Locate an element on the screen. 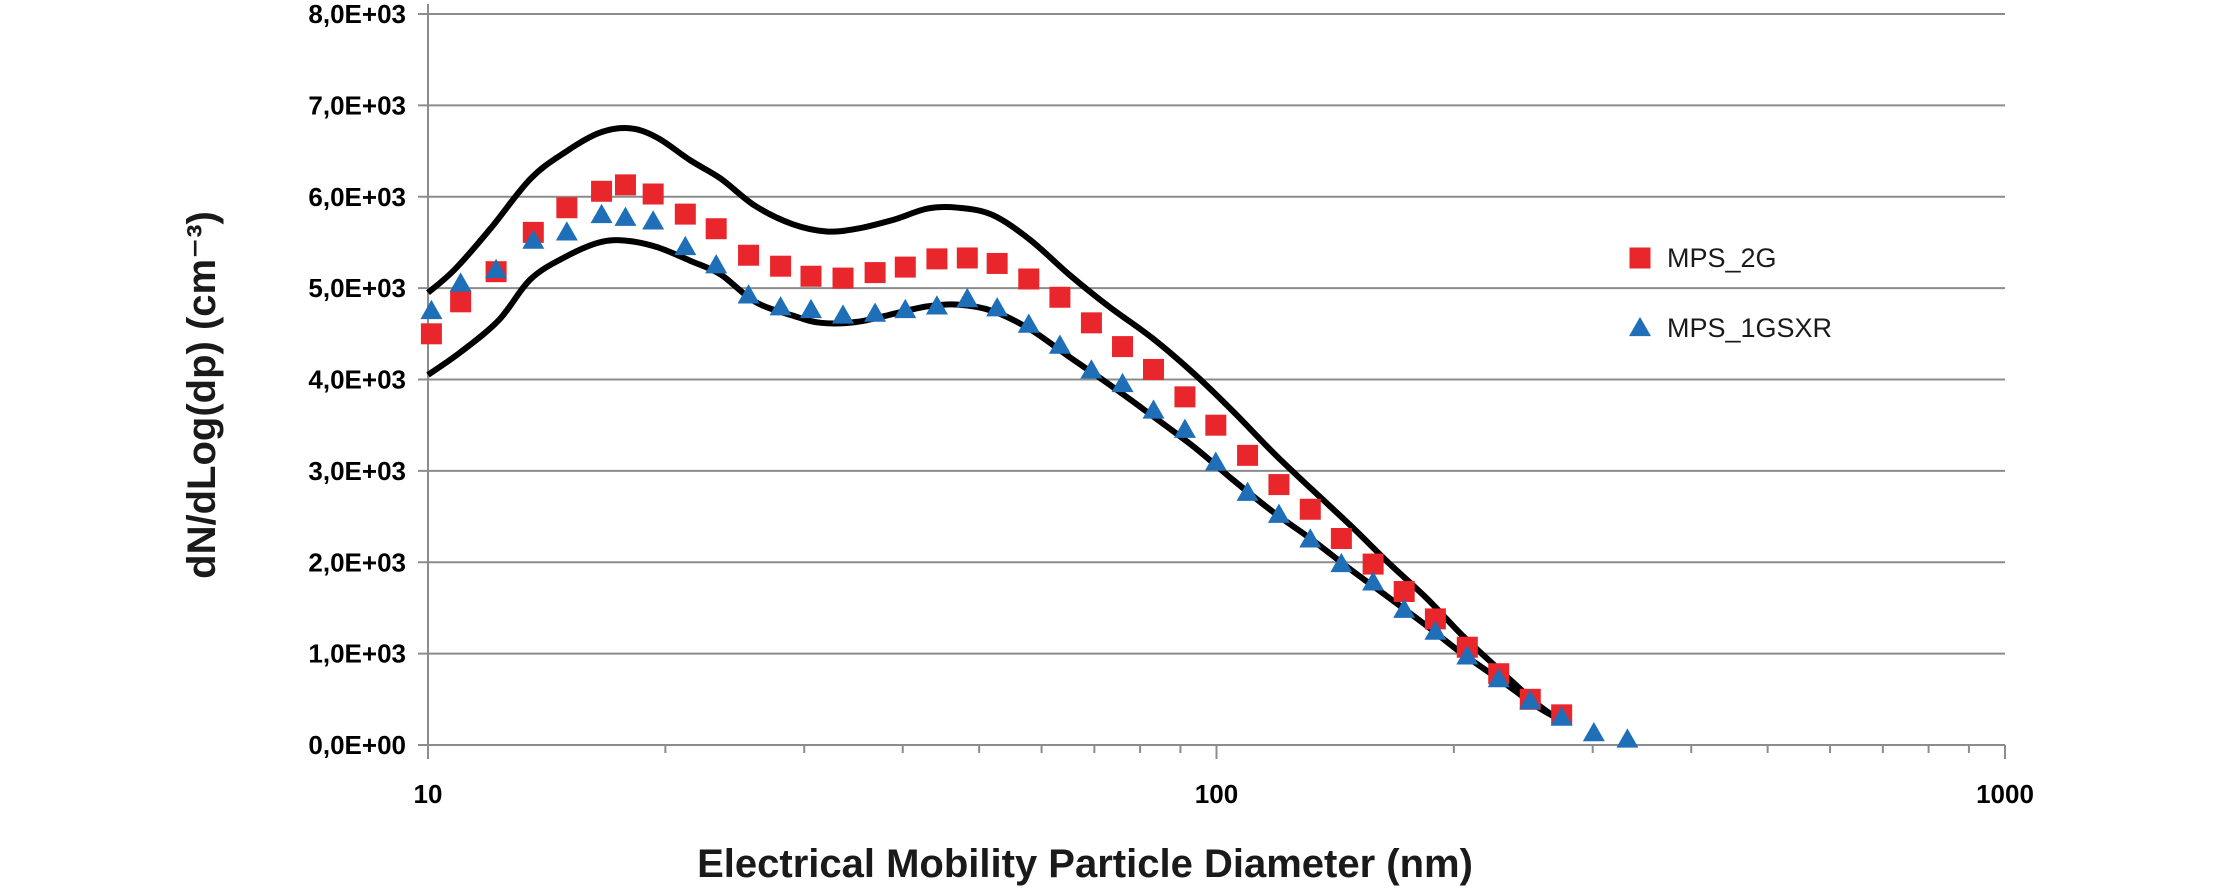 The height and width of the screenshot is (891, 2213). y-tick-label: 2,0E+03 is located at coordinates (357, 562).